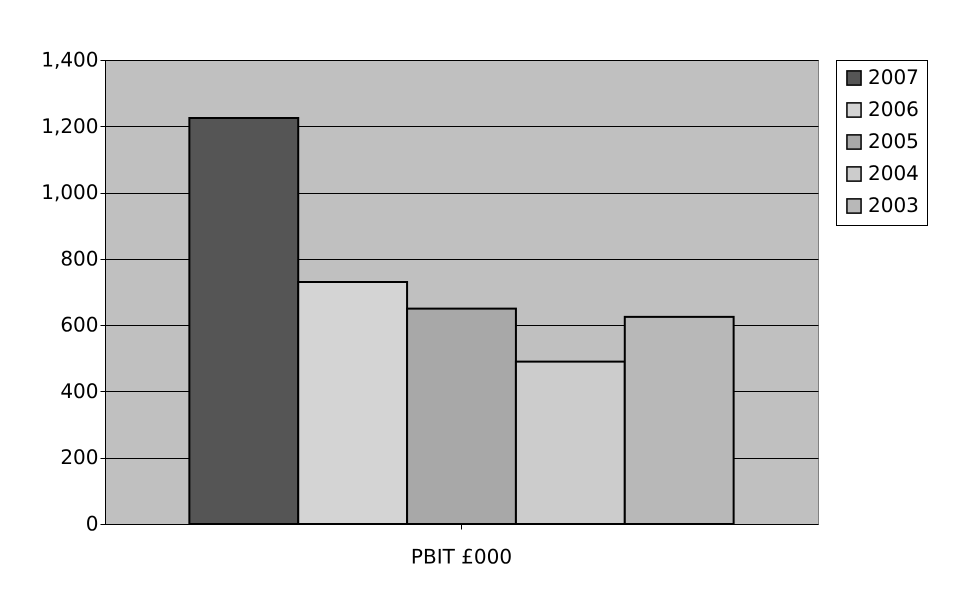 Image resolution: width=971 pixels, height=606 pixels. I want to click on y-tick-label: 0, so click(92, 524).